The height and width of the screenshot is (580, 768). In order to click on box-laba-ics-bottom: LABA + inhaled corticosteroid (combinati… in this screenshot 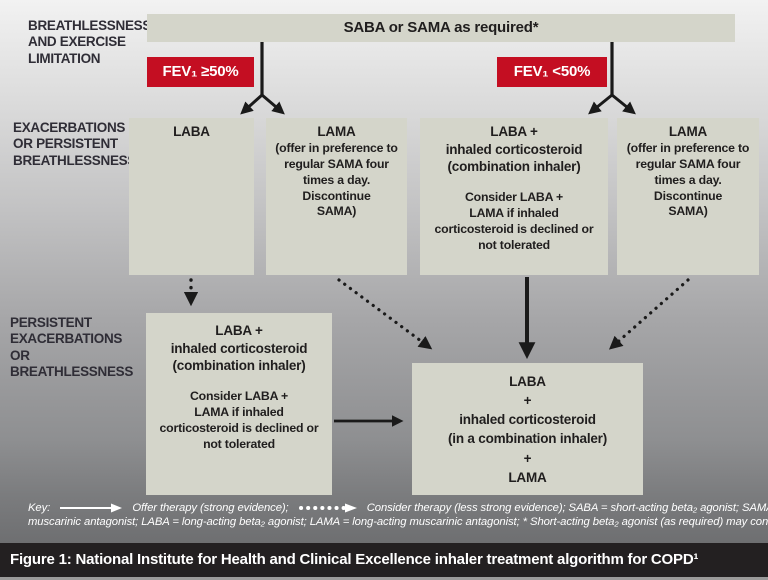, I will do `click(239, 404)`.